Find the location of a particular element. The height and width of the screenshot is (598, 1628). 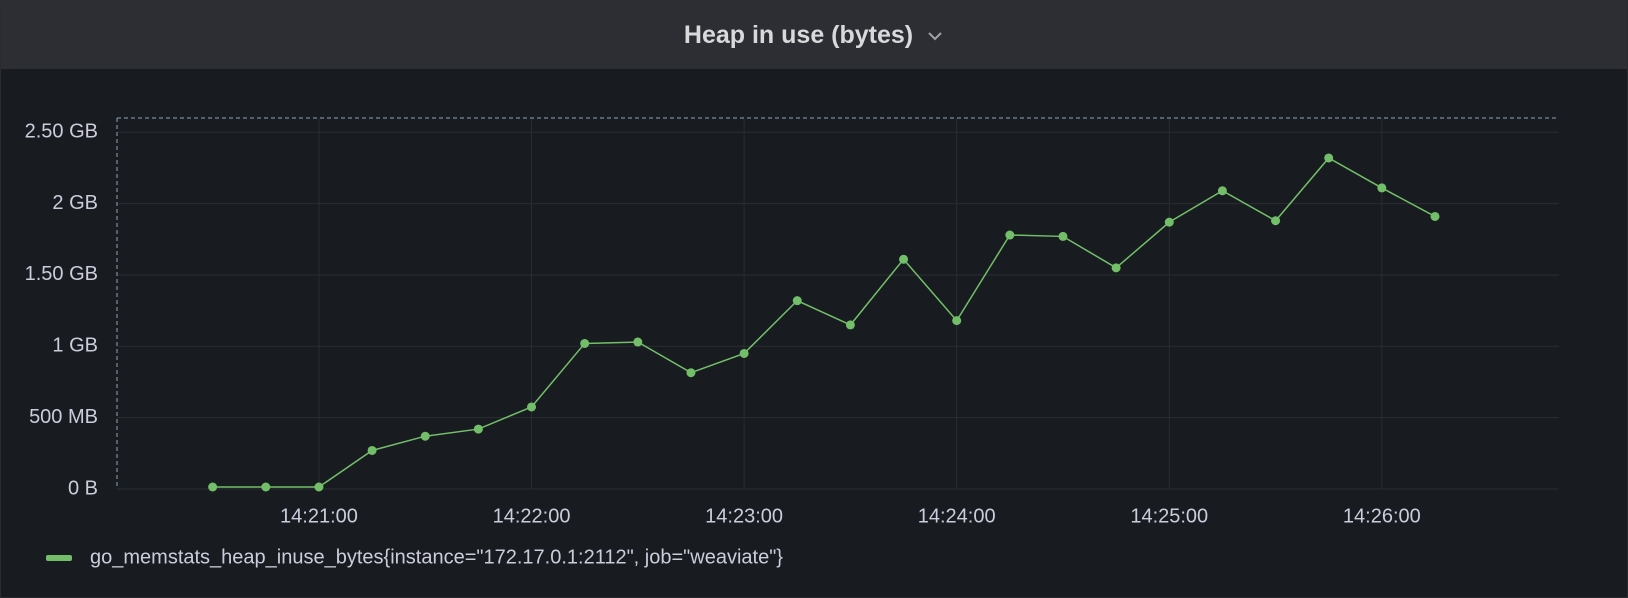

y-tick-label: 1 GB is located at coordinates (75, 346).